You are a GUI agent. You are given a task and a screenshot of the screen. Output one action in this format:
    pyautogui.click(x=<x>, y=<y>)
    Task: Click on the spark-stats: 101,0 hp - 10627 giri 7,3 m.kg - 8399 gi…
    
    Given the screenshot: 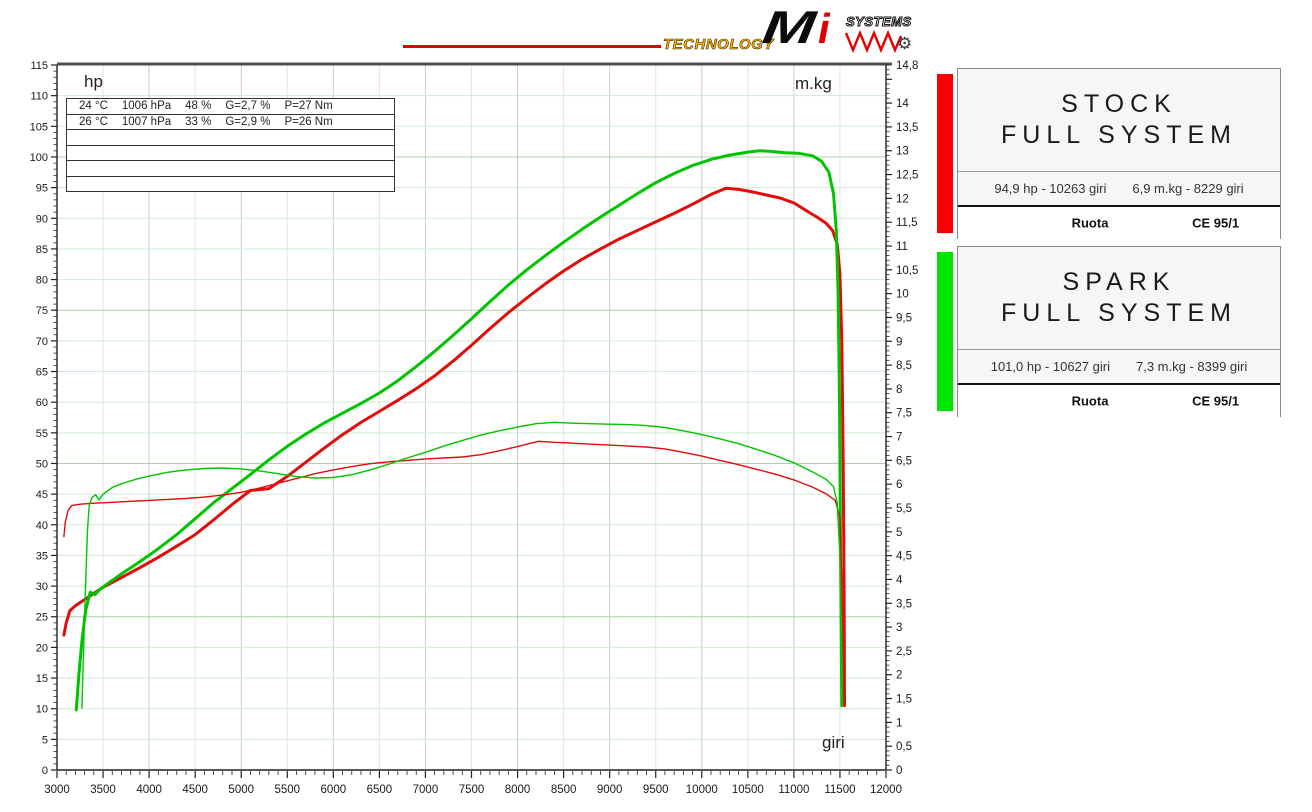 What is the action you would take?
    pyautogui.click(x=1119, y=366)
    